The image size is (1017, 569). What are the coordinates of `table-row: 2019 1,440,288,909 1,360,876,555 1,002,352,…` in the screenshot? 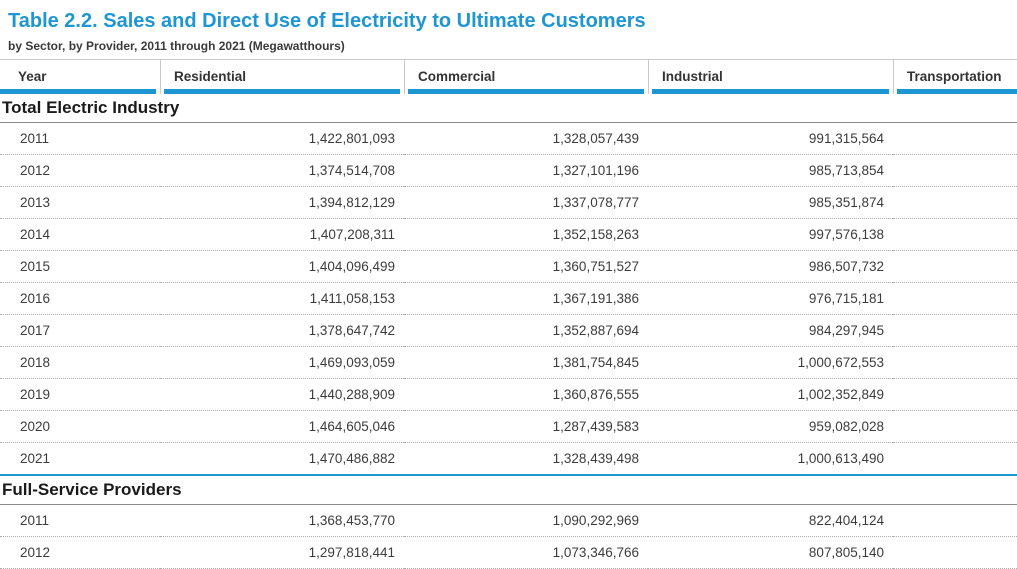 It's located at (508, 395).